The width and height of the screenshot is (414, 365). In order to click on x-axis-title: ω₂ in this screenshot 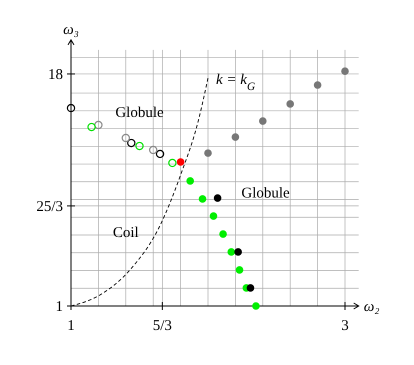, I will do `click(372, 307)`.